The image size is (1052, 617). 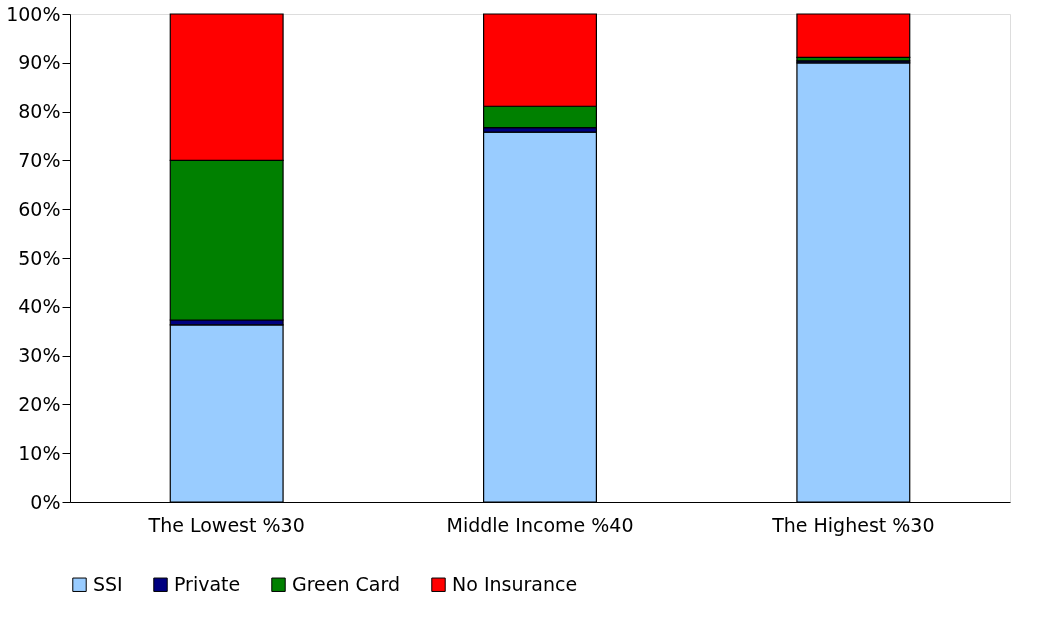 I want to click on y-tick-label: 40%, so click(x=39, y=306).